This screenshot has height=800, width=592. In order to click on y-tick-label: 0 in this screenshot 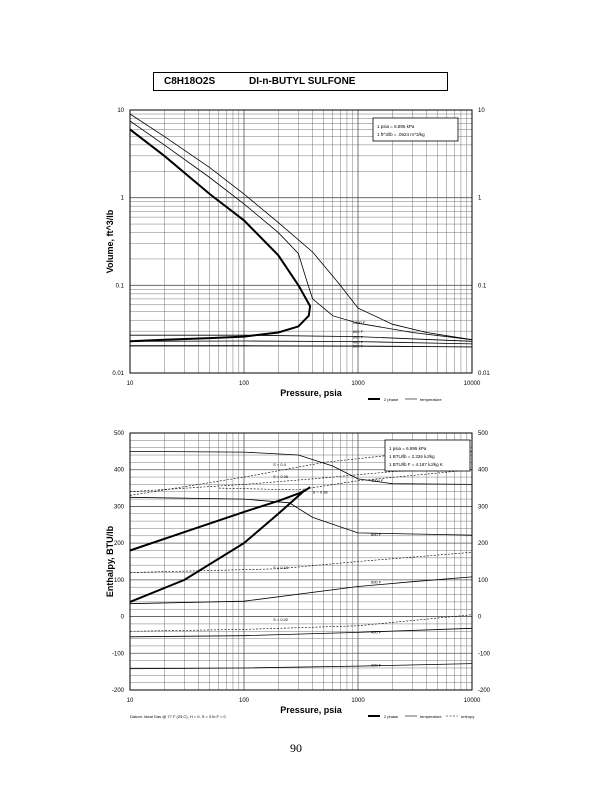, I will do `click(123, 618)`.